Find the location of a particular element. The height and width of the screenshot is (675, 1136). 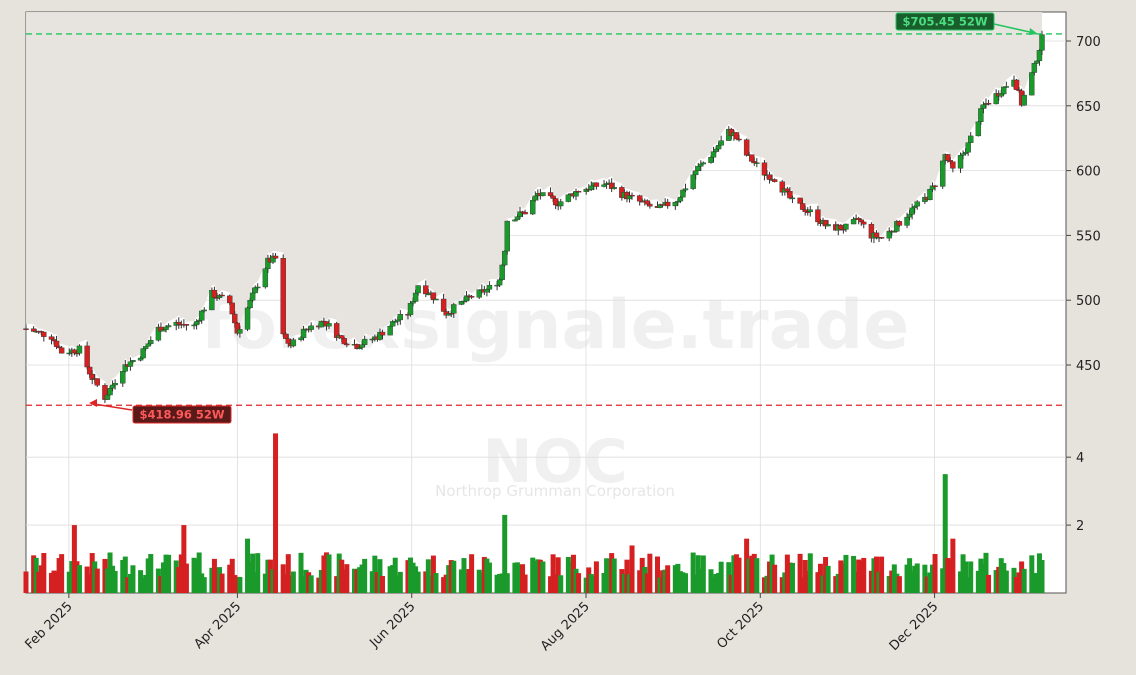

high-arrow-head is located at coordinates (1033, 31).